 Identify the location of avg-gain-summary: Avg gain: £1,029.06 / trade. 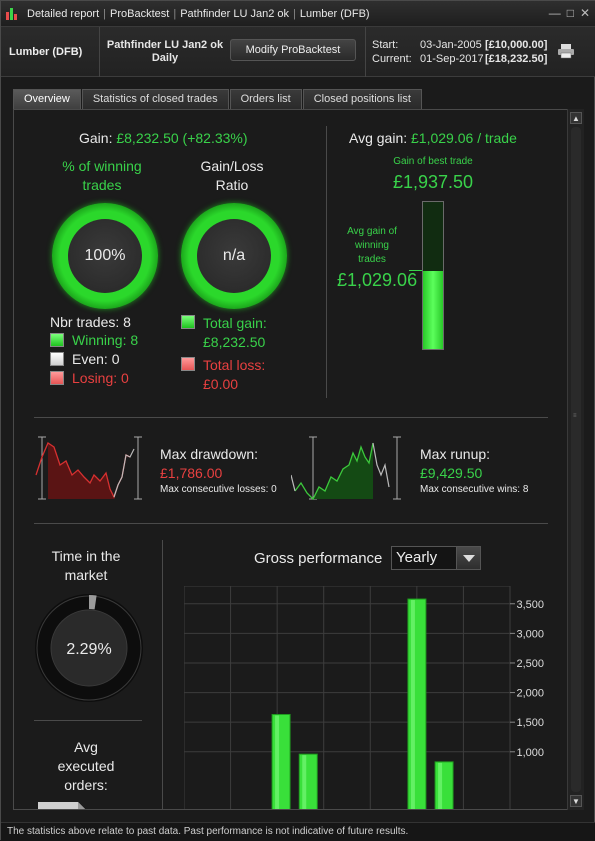
(433, 138).